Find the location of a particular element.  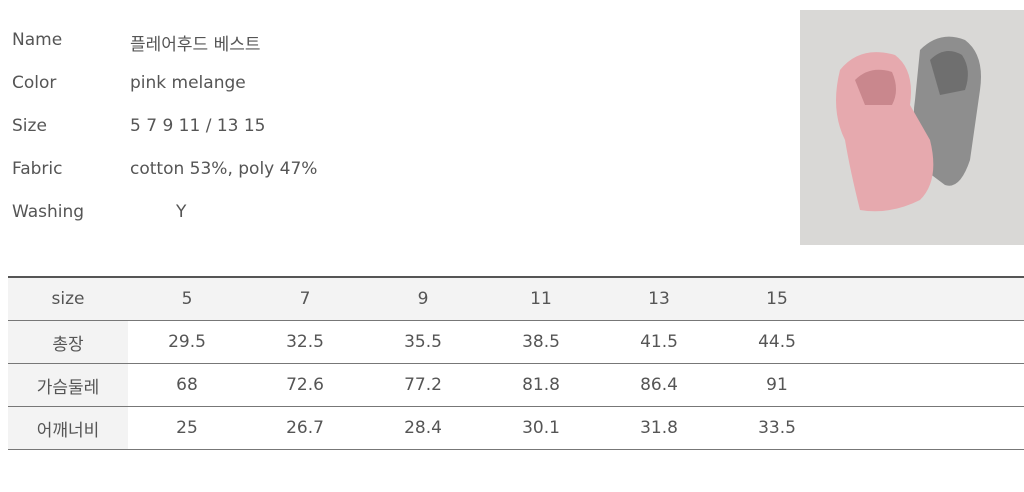

info-value: 플레어후드 베스트 is located at coordinates (195, 45).